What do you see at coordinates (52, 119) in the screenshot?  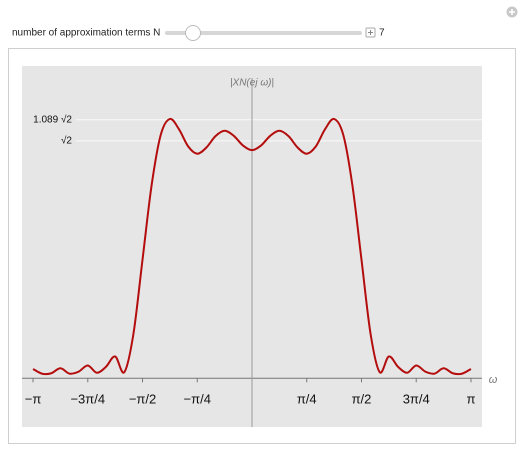 I see `y-tick-label: 1.089 √2` at bounding box center [52, 119].